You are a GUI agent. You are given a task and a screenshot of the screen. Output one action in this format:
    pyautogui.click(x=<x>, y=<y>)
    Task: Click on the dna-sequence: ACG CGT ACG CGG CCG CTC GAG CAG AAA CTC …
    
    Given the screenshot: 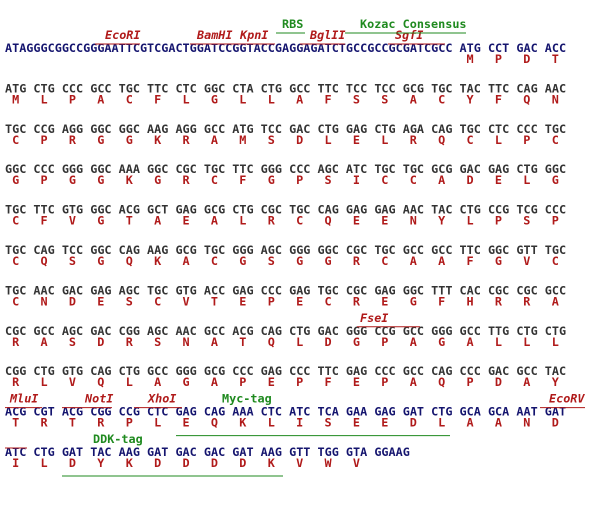 What is the action you would take?
    pyautogui.click(x=285, y=412)
    